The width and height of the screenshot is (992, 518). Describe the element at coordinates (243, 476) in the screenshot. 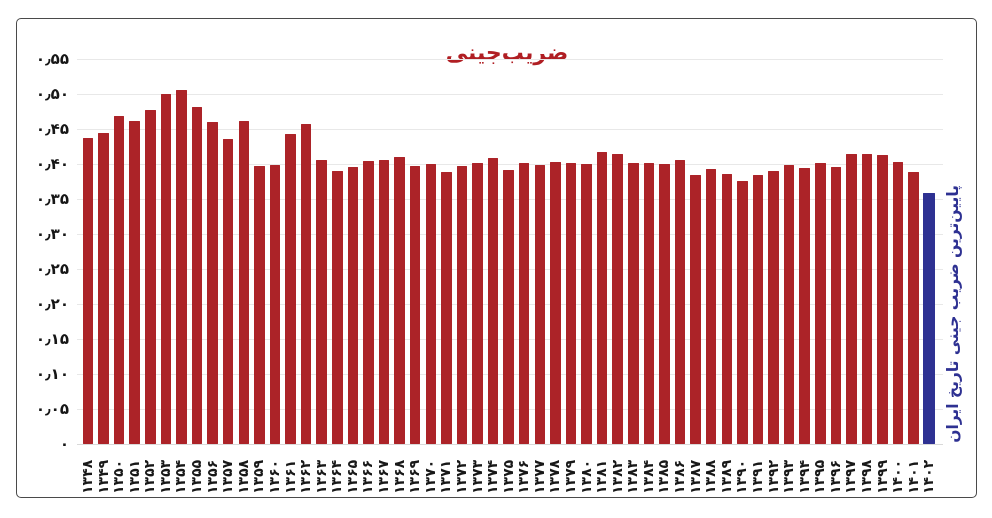

I see `x-tick-label: ۱۳۵۸` at that location.